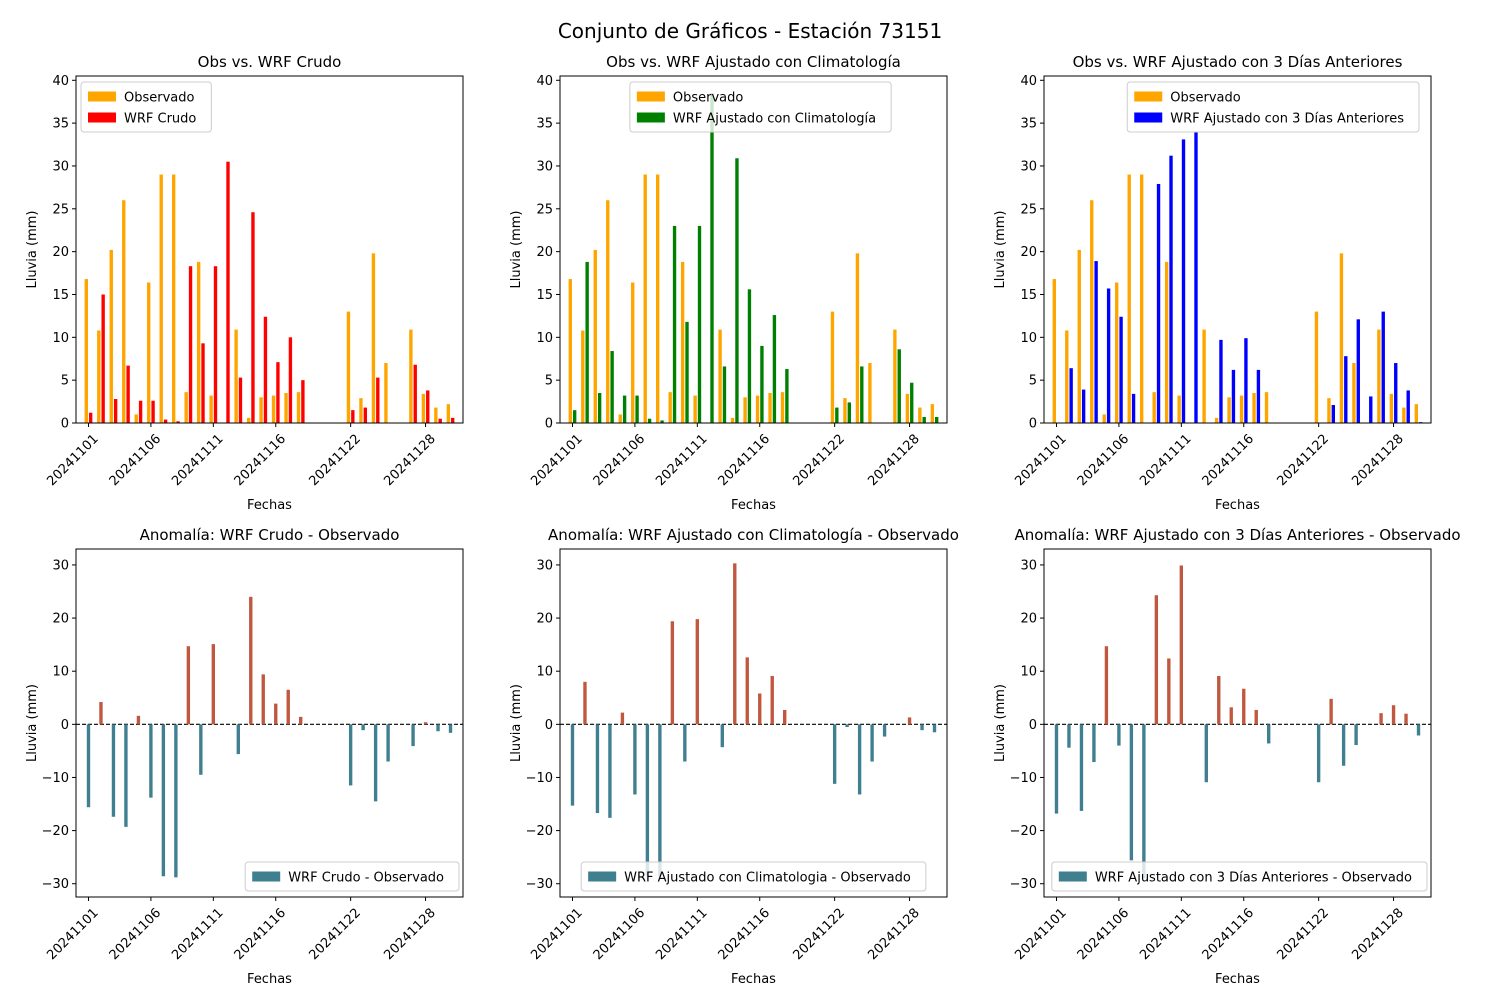  What do you see at coordinates (60, 295) in the screenshot?
I see `y-tick-label: 15` at bounding box center [60, 295].